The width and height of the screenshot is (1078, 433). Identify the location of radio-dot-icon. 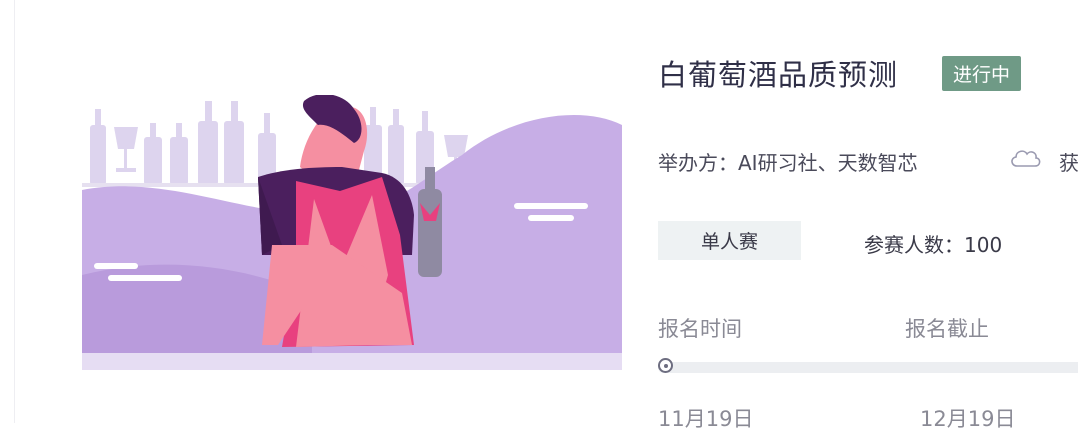
(665, 365).